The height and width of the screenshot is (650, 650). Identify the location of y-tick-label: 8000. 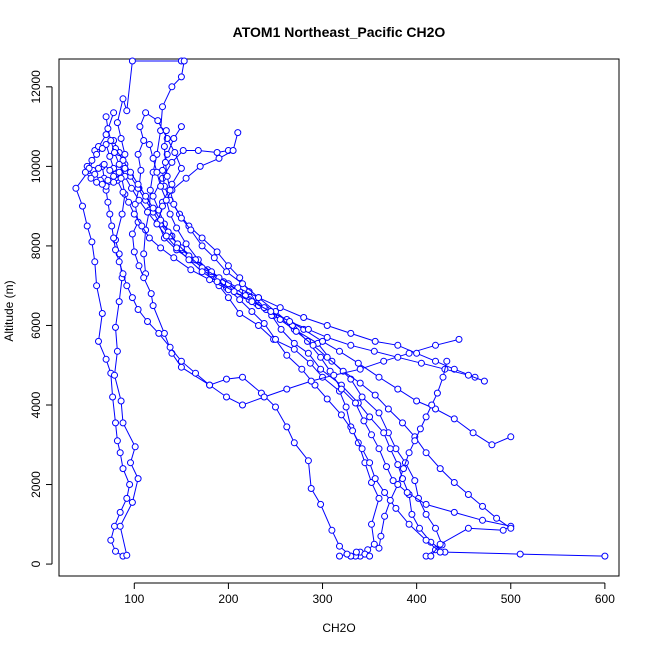
(36, 245).